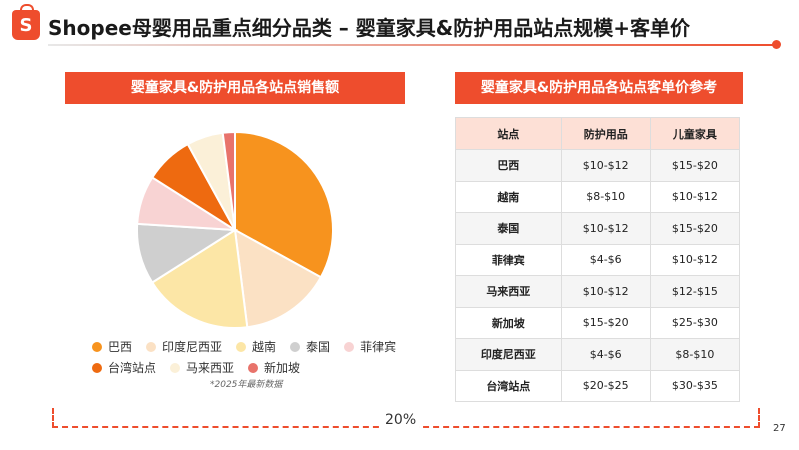 This screenshot has width=799, height=450. I want to click on table-header-row: 站点 防护用品 儿童家具, so click(598, 133).